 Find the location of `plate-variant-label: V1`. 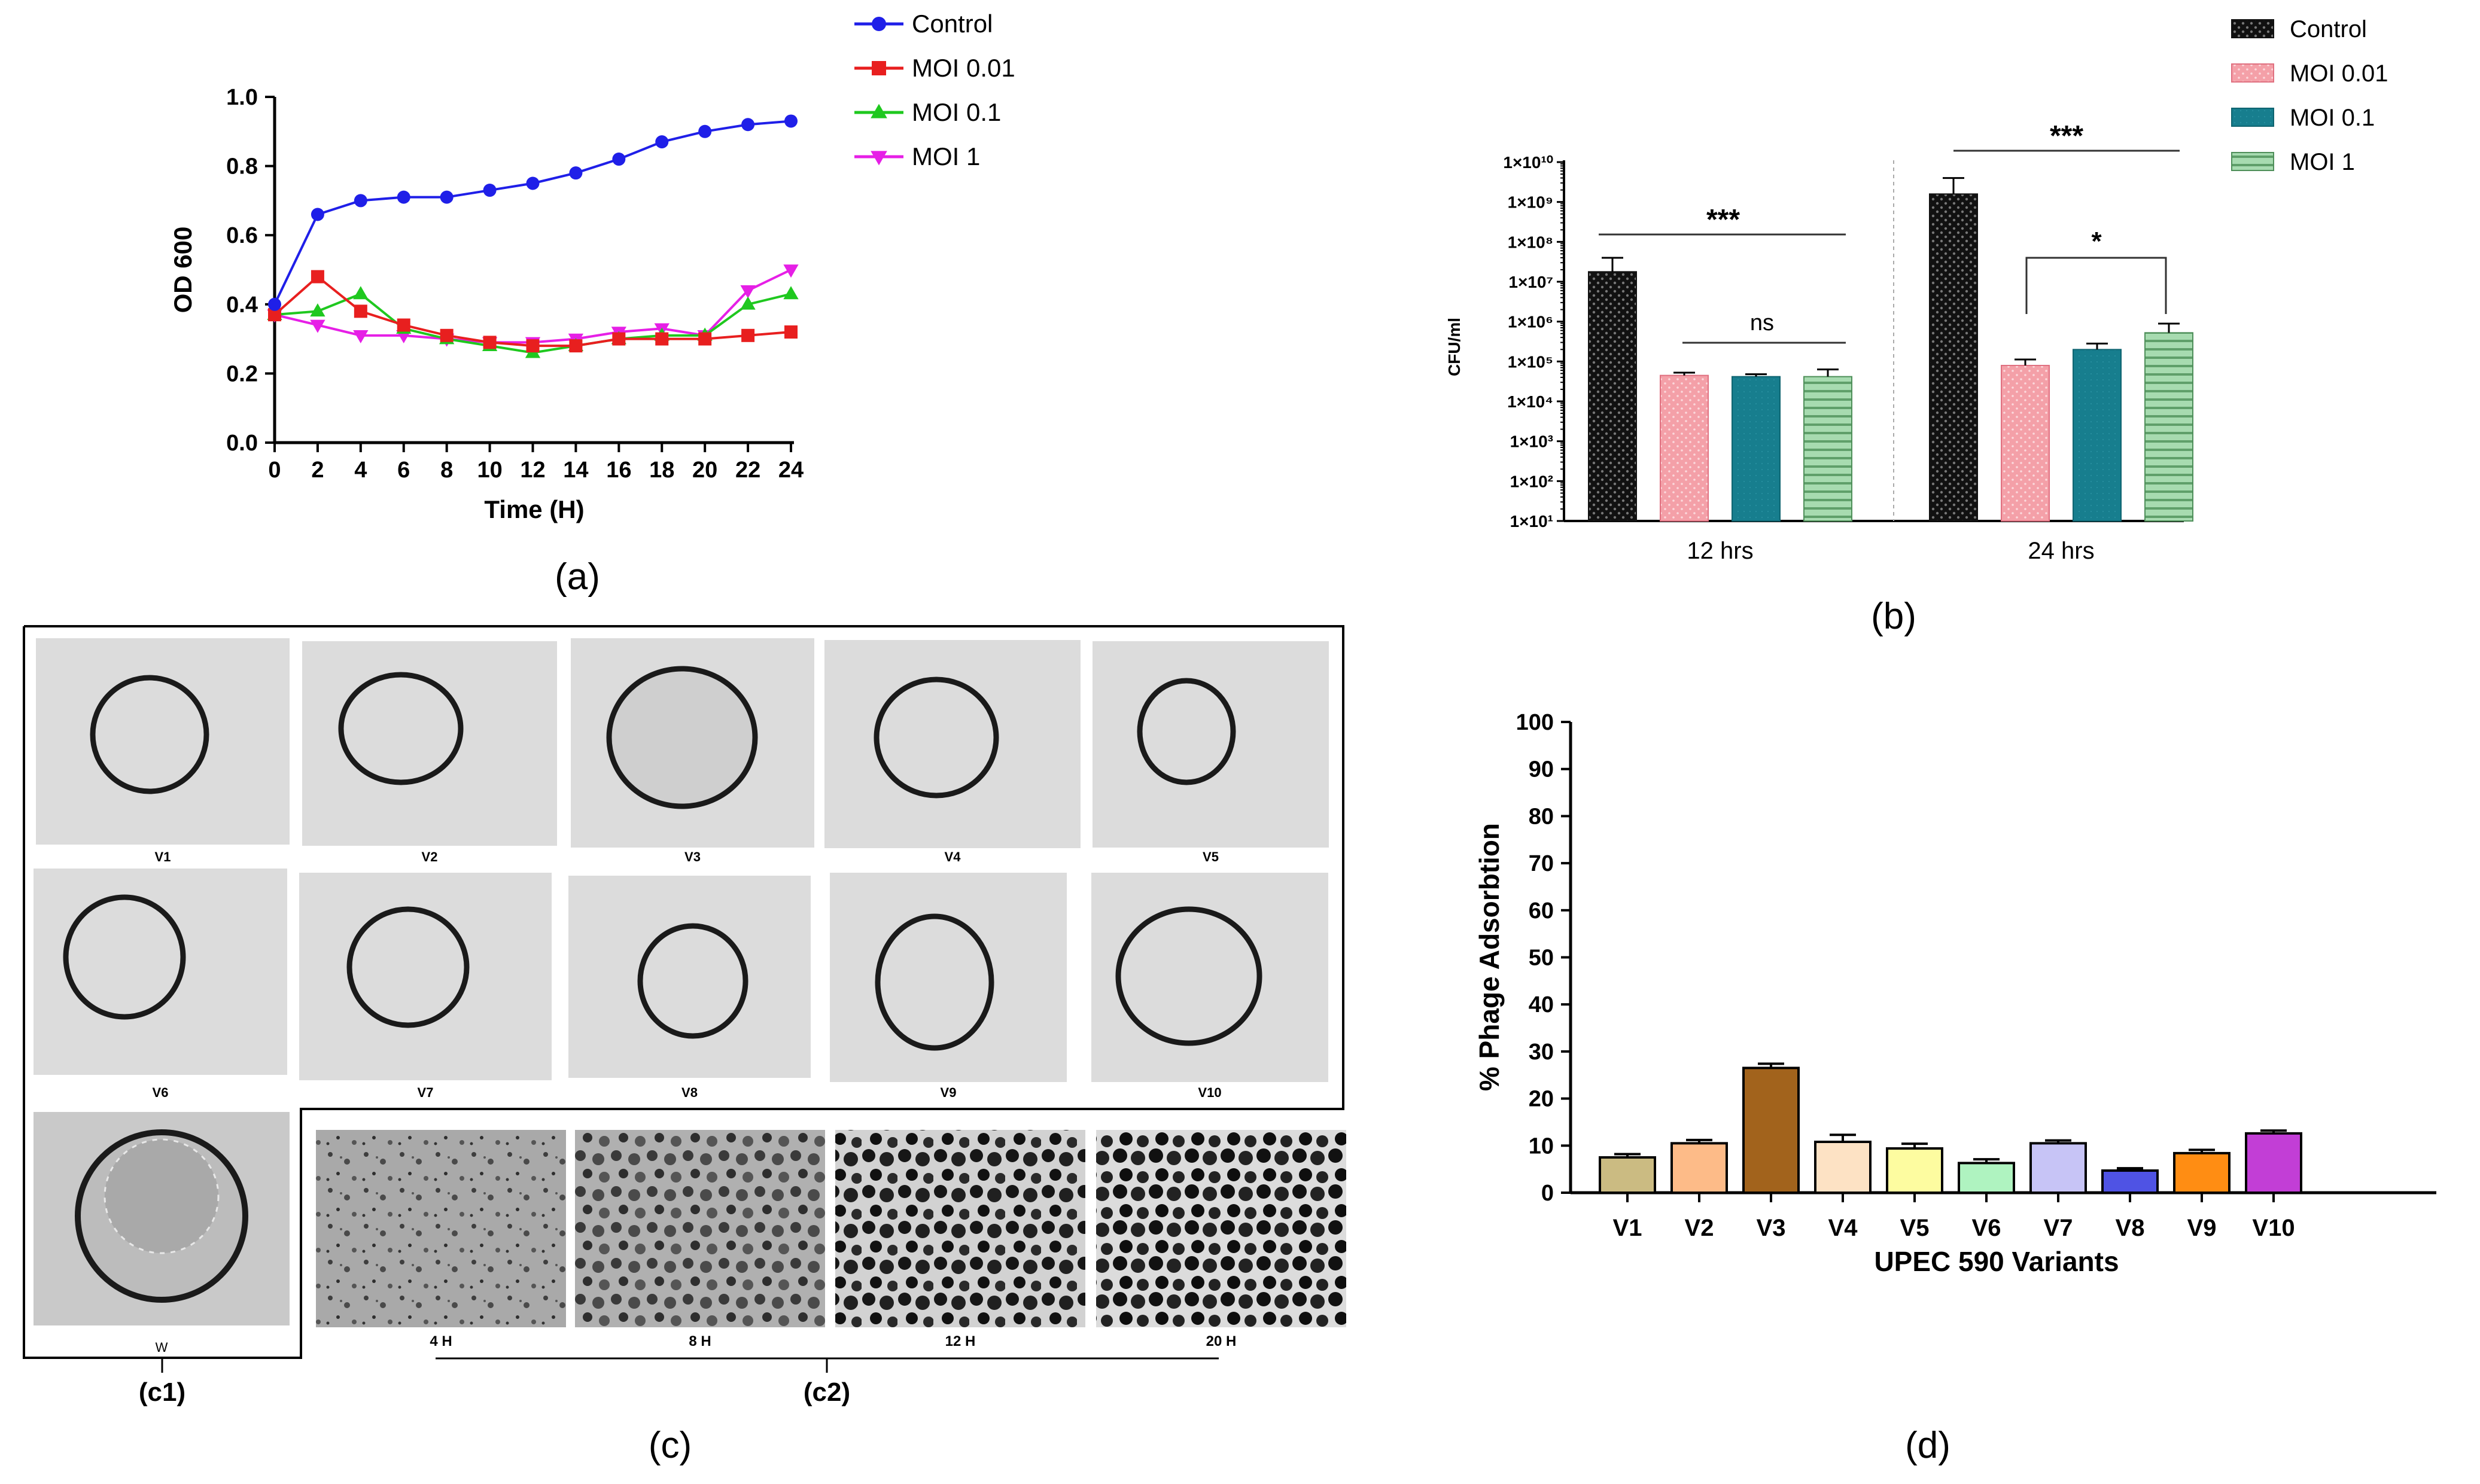

plate-variant-label: V1 is located at coordinates (163, 856).